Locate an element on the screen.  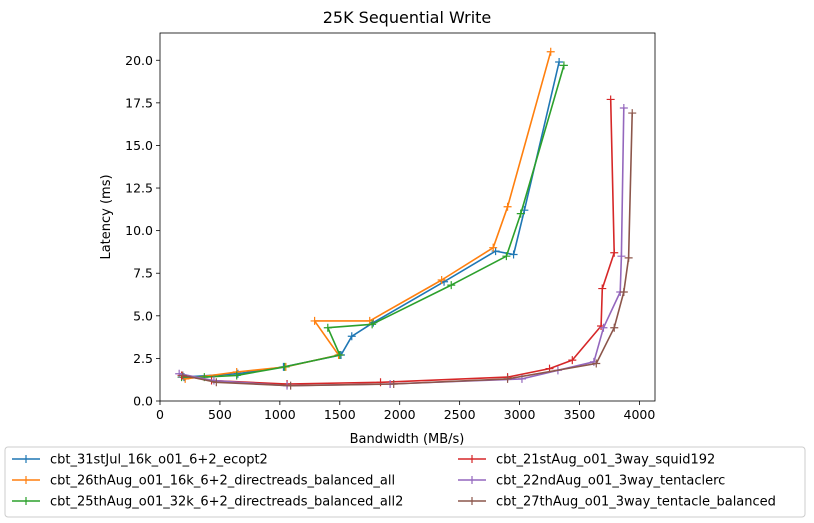
y-axis-label: Latency (ms) is located at coordinates (106, 216).